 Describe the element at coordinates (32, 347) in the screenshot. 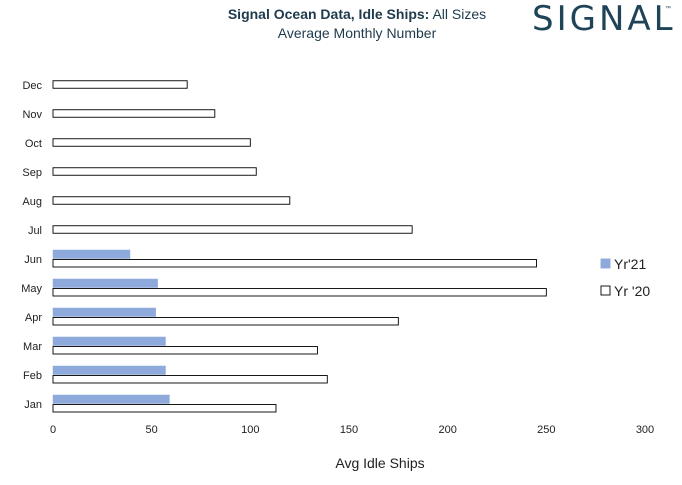

I see `y-tick-label-mar: Mar` at that location.